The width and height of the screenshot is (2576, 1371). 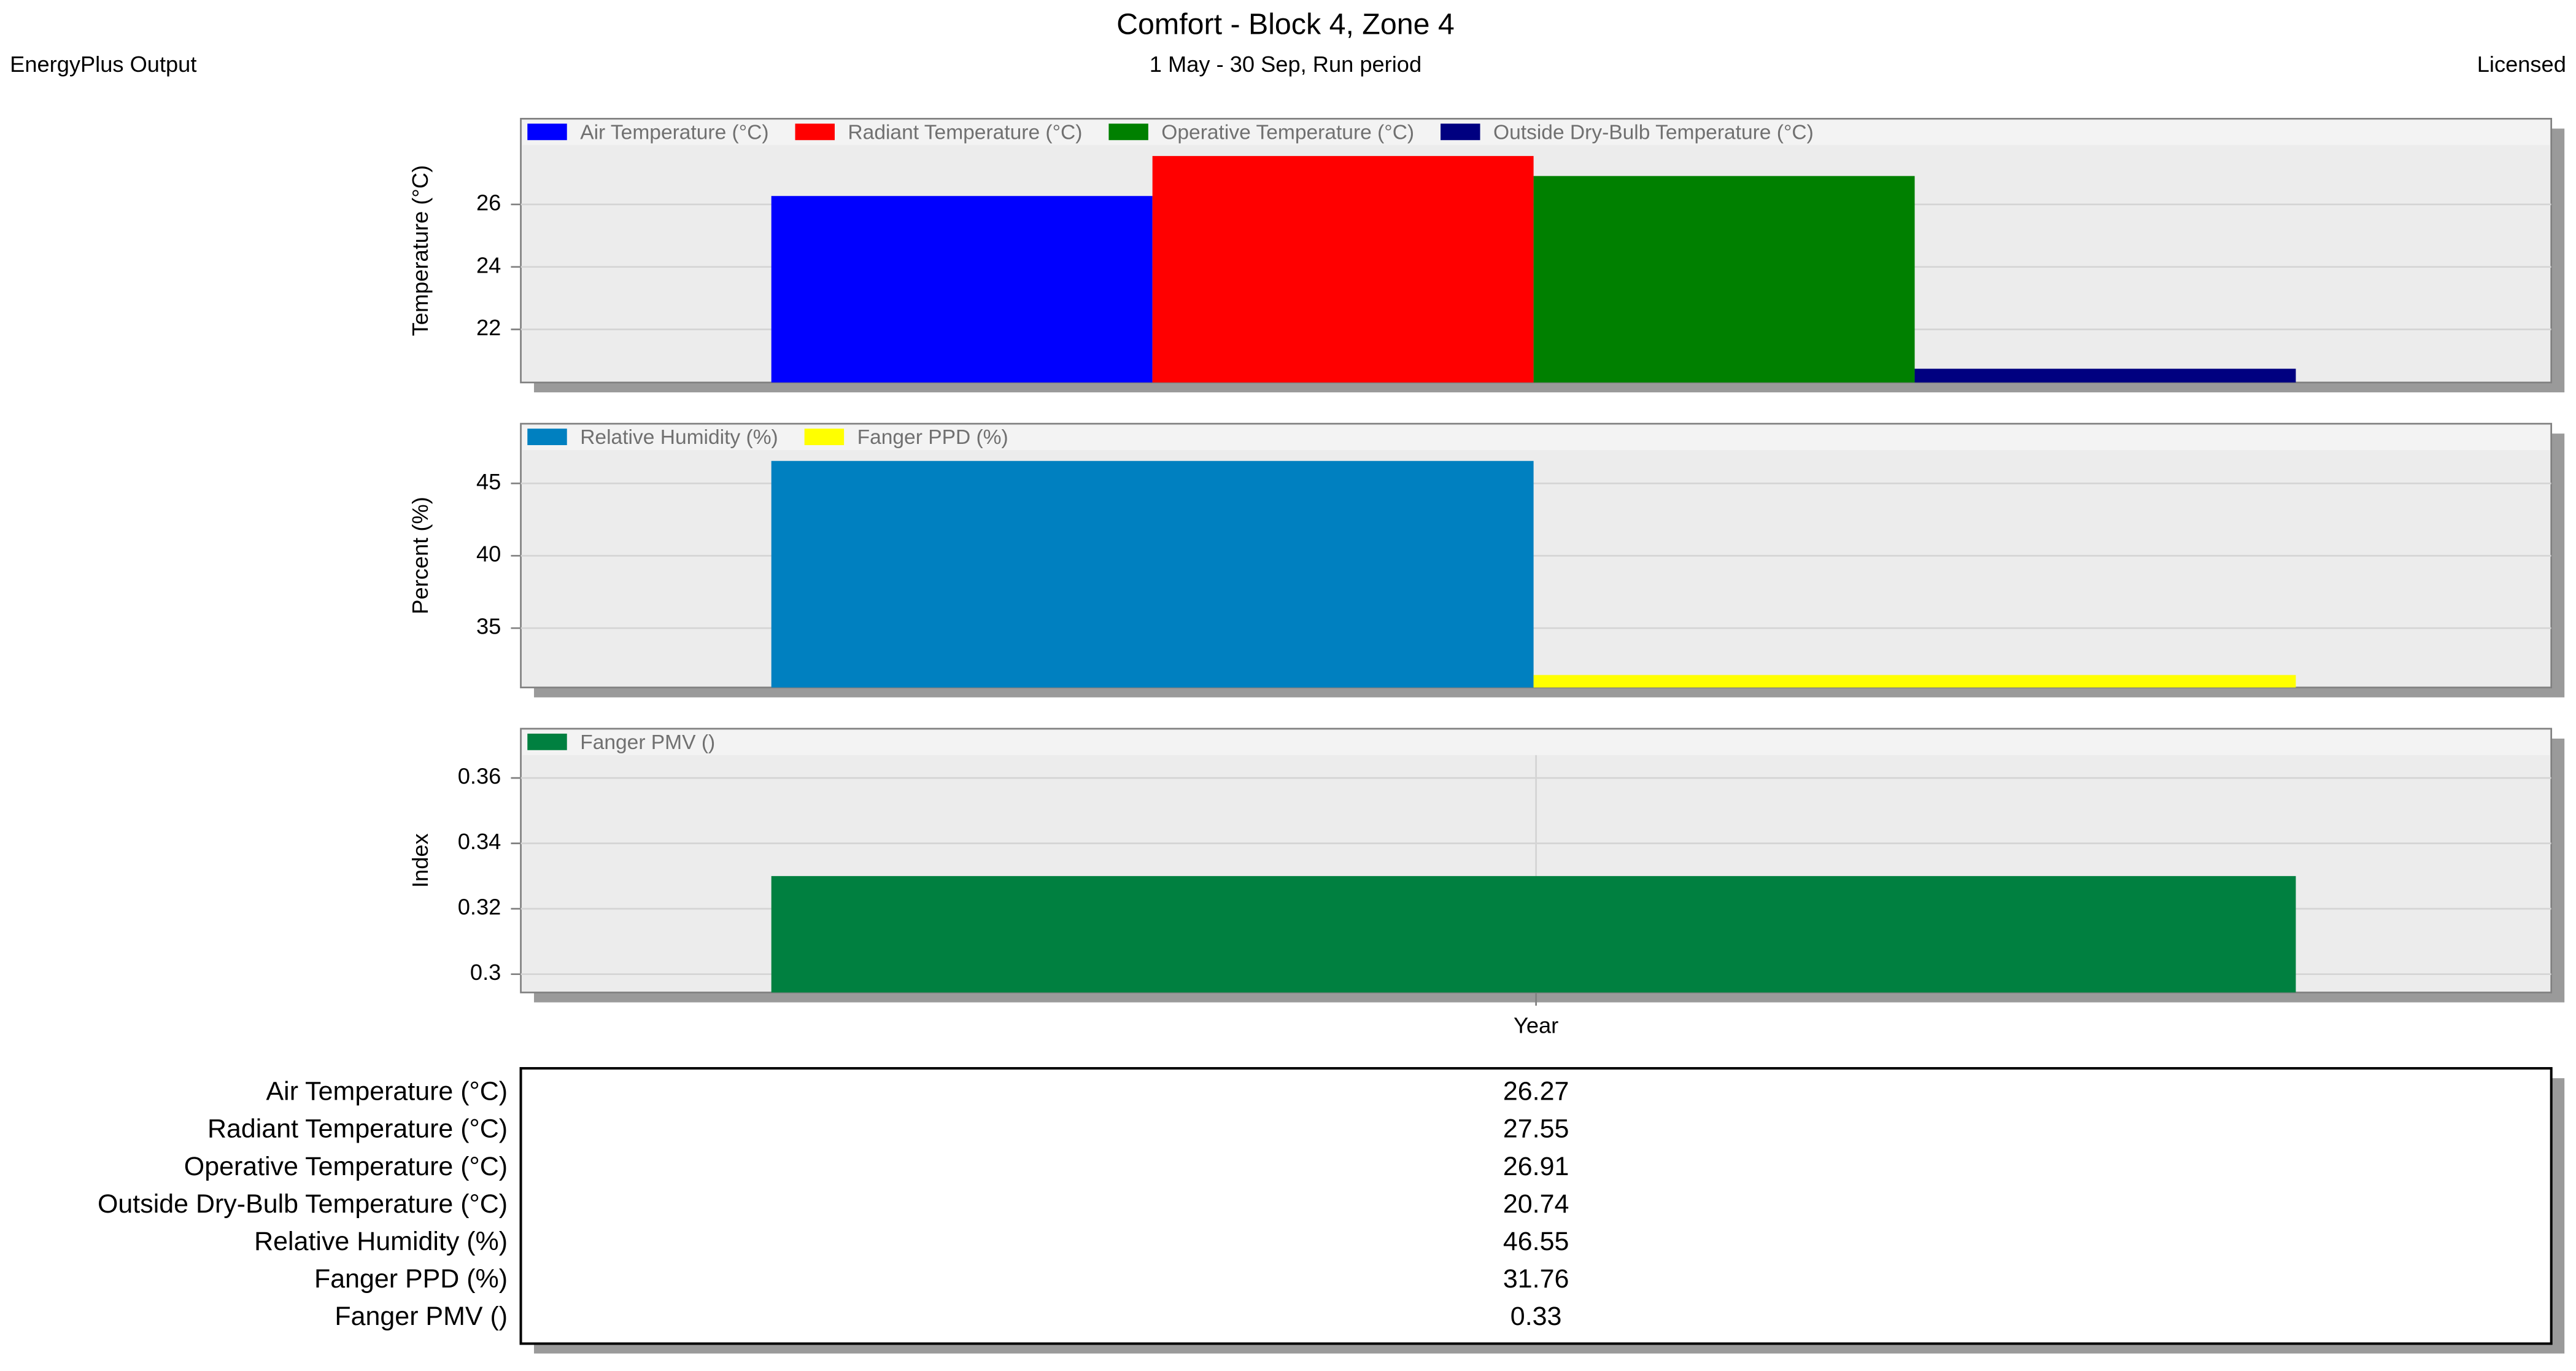 What do you see at coordinates (1536, 1166) in the screenshot?
I see `table-value: 26.91` at bounding box center [1536, 1166].